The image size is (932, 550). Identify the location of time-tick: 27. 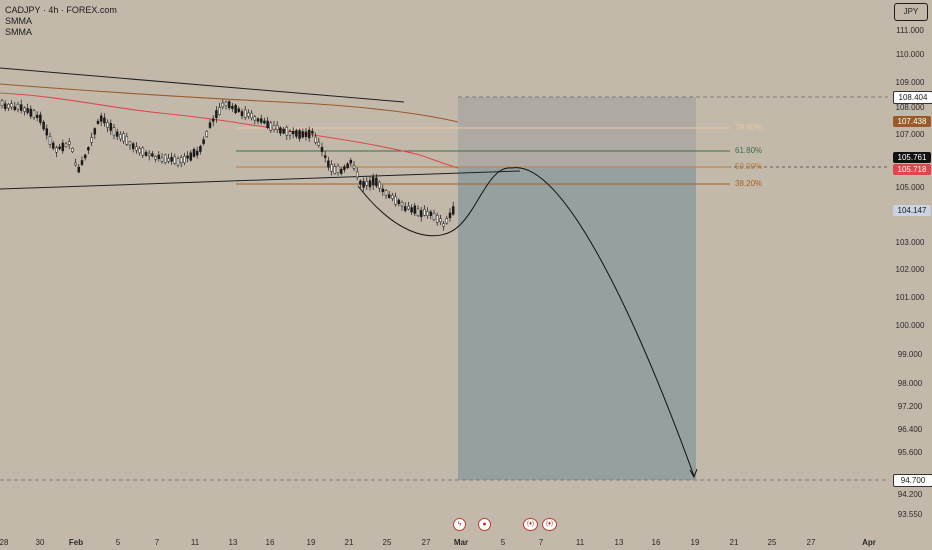
(811, 542).